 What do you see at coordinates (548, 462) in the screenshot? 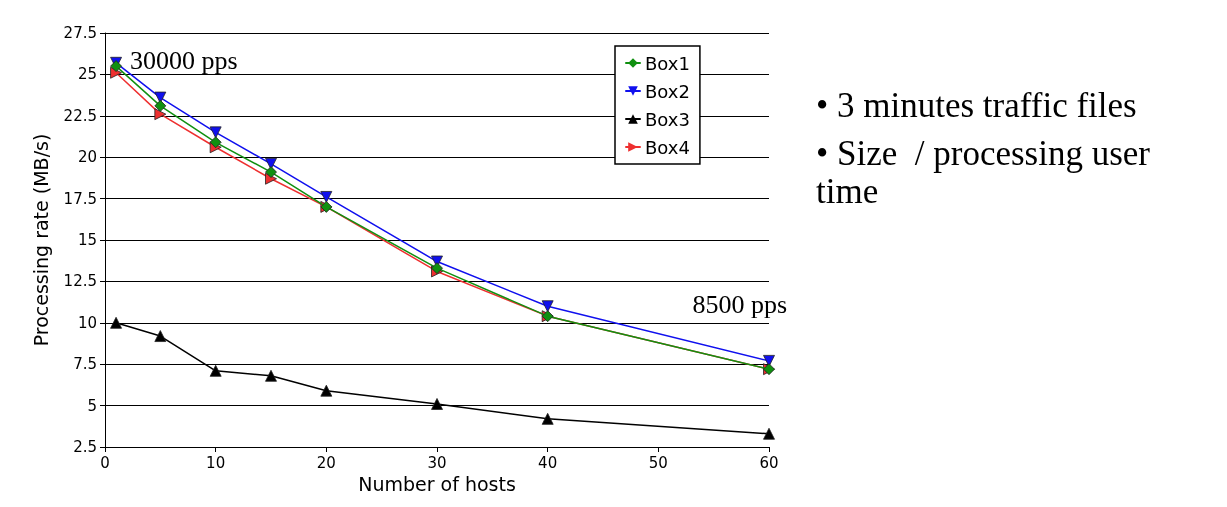
I see `x-tick-label: 40` at bounding box center [548, 462].